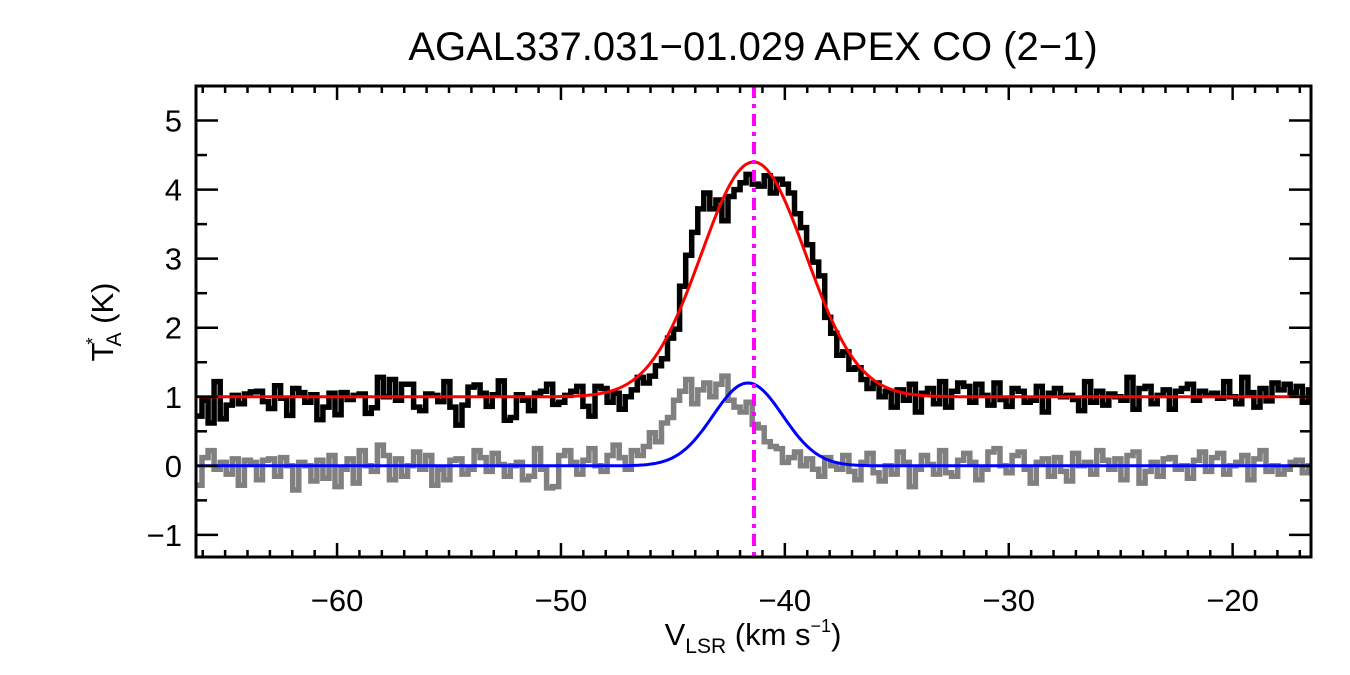  I want to click on x-axis-label-close: ), so click(836, 634).